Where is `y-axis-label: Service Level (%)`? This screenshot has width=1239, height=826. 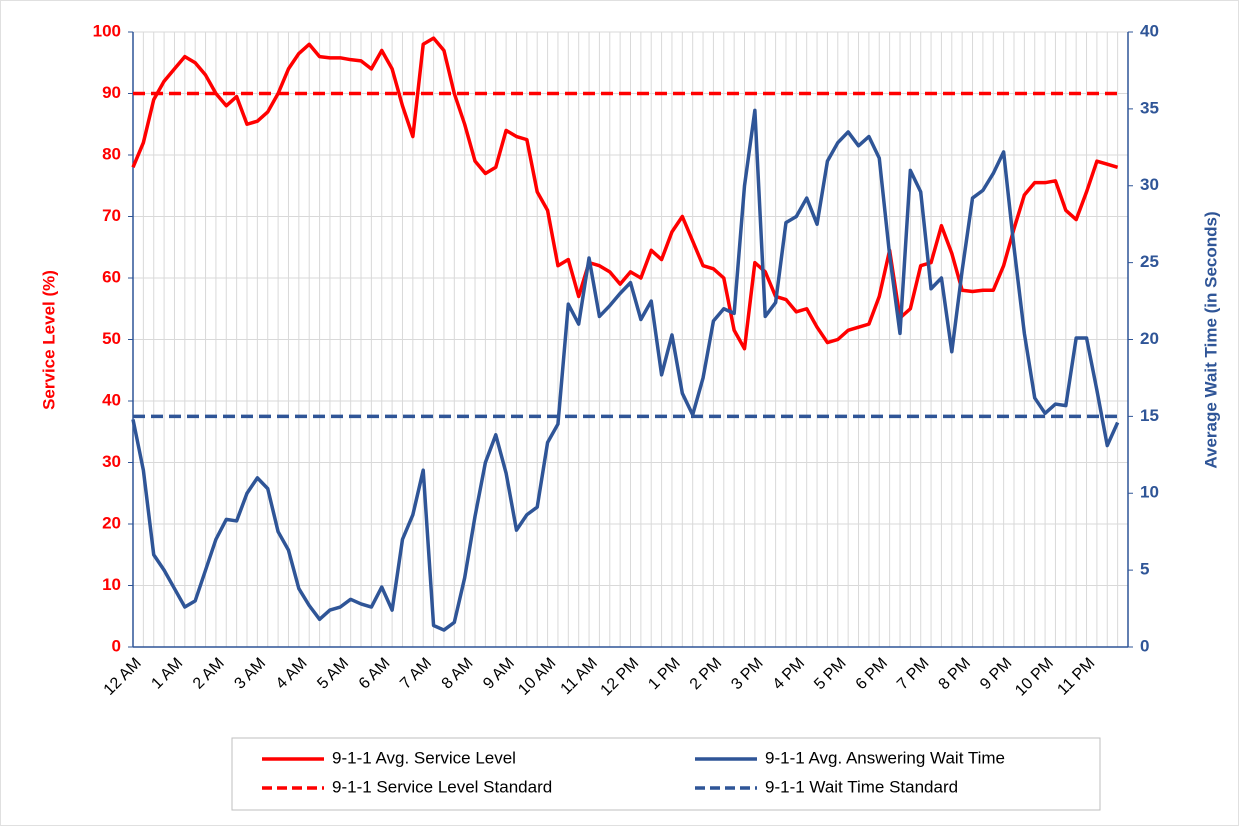
y-axis-label: Service Level (%) is located at coordinates (48, 340).